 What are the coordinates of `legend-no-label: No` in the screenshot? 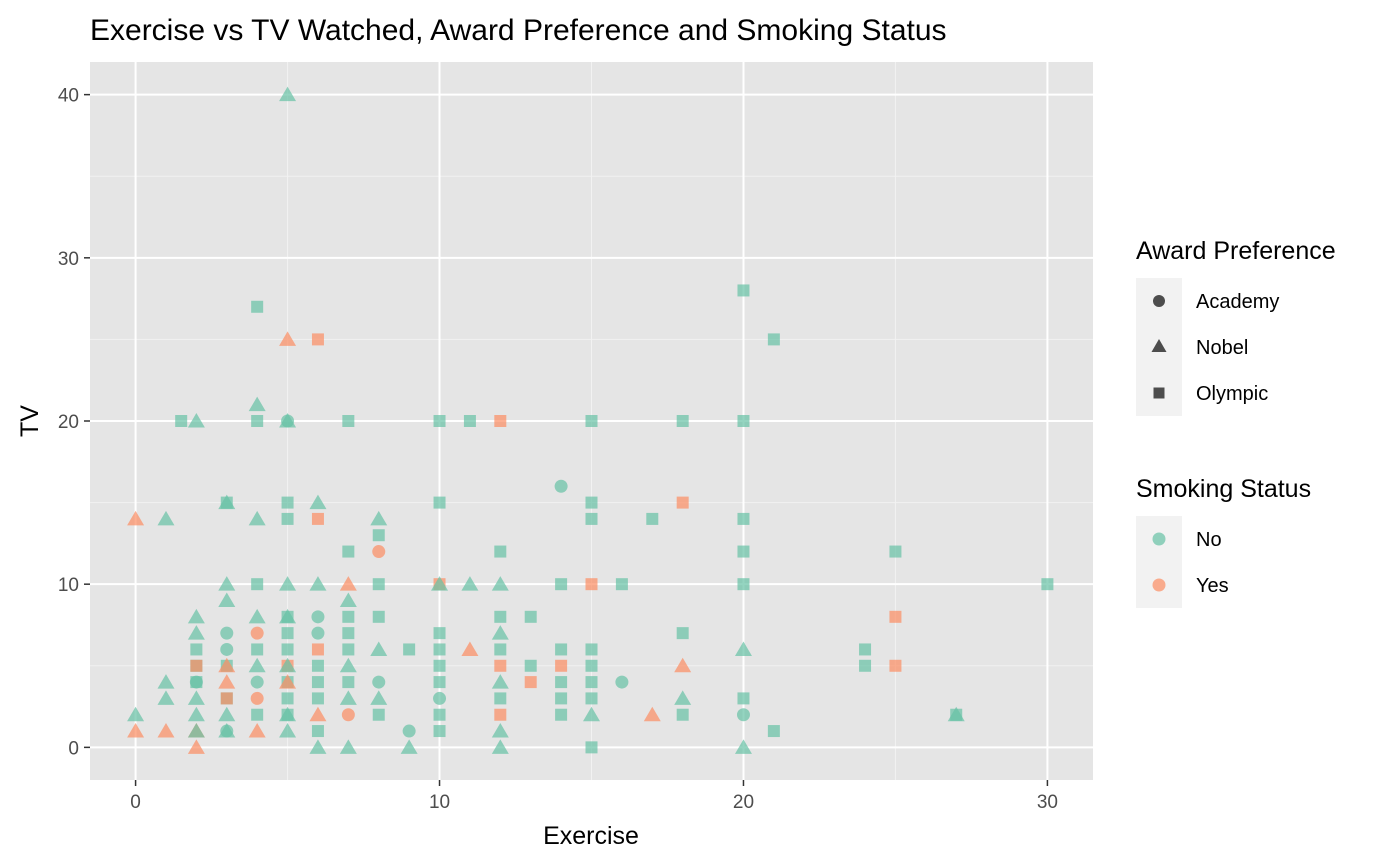 It's located at (1209, 540).